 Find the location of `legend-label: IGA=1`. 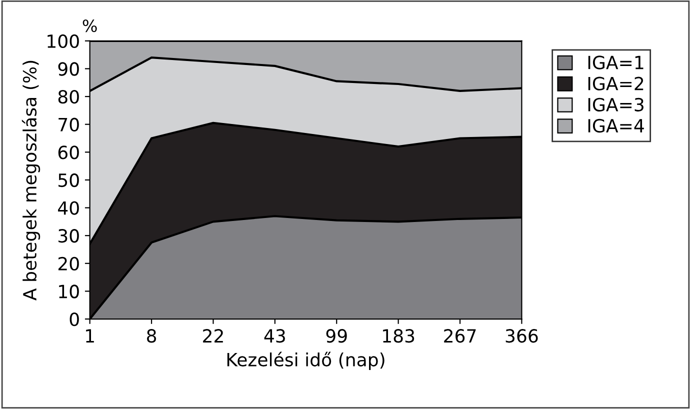

legend-label: IGA=1 is located at coordinates (616, 63).